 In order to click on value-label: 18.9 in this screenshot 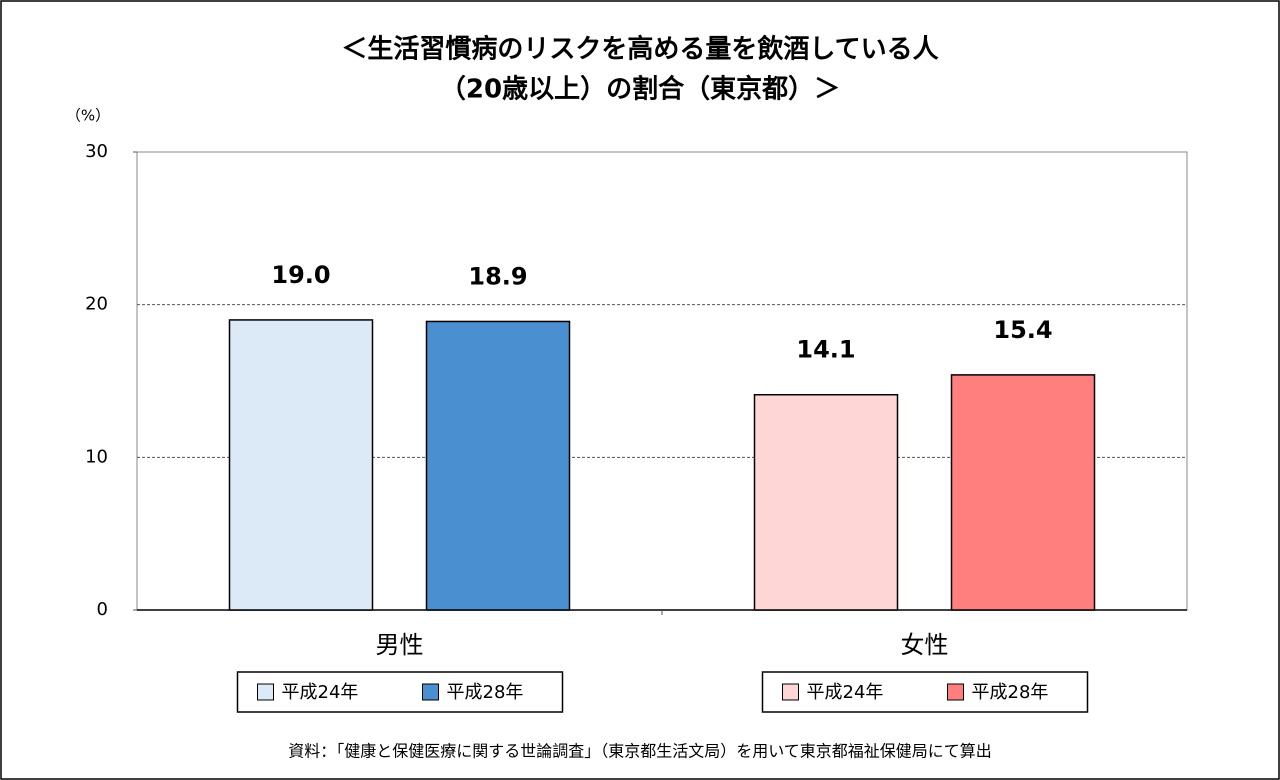, I will do `click(497, 276)`.